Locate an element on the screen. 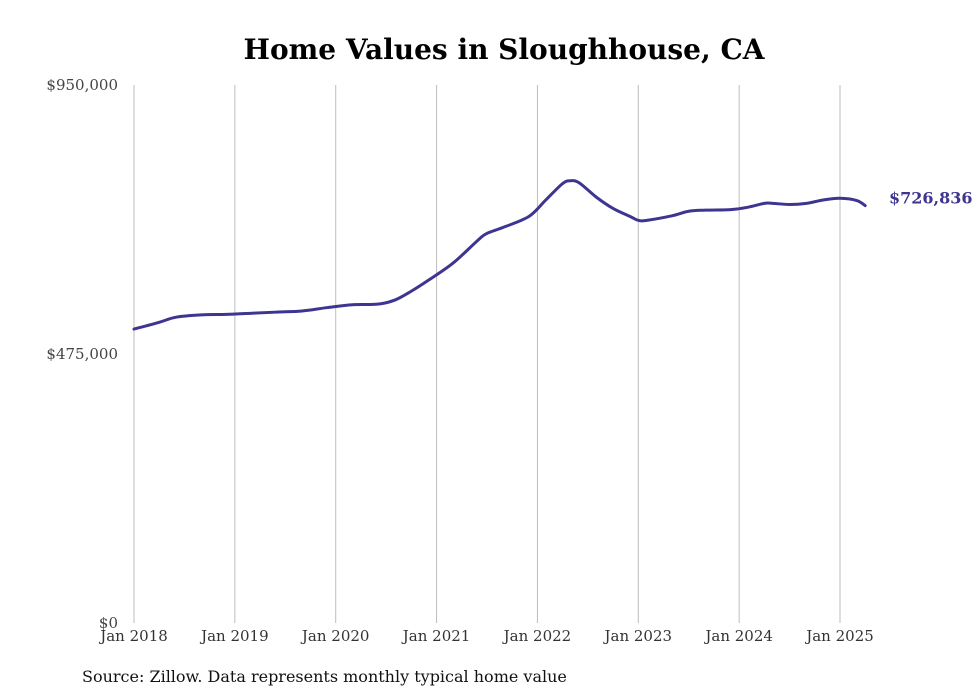 This screenshot has height=699, width=980. last-value-label: $726,836 is located at coordinates (931, 198).